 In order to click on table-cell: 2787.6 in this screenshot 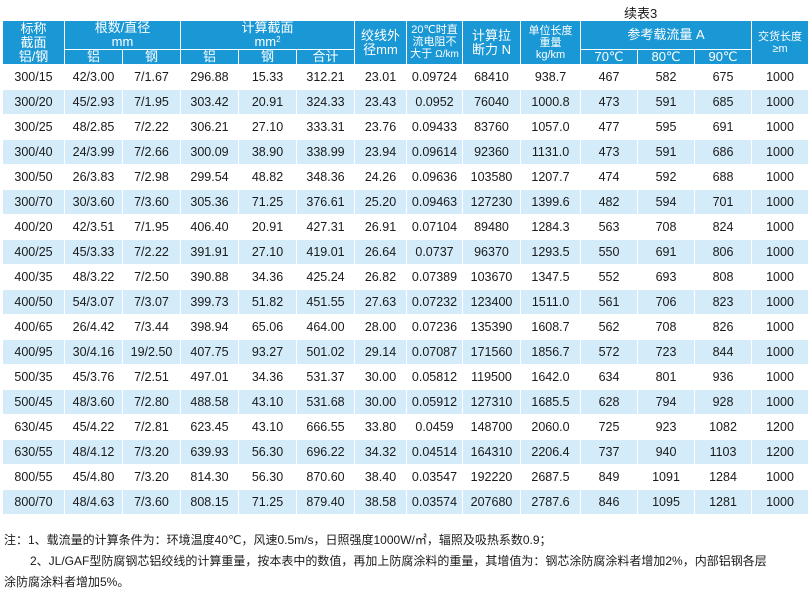, I will do `click(550, 502)`.